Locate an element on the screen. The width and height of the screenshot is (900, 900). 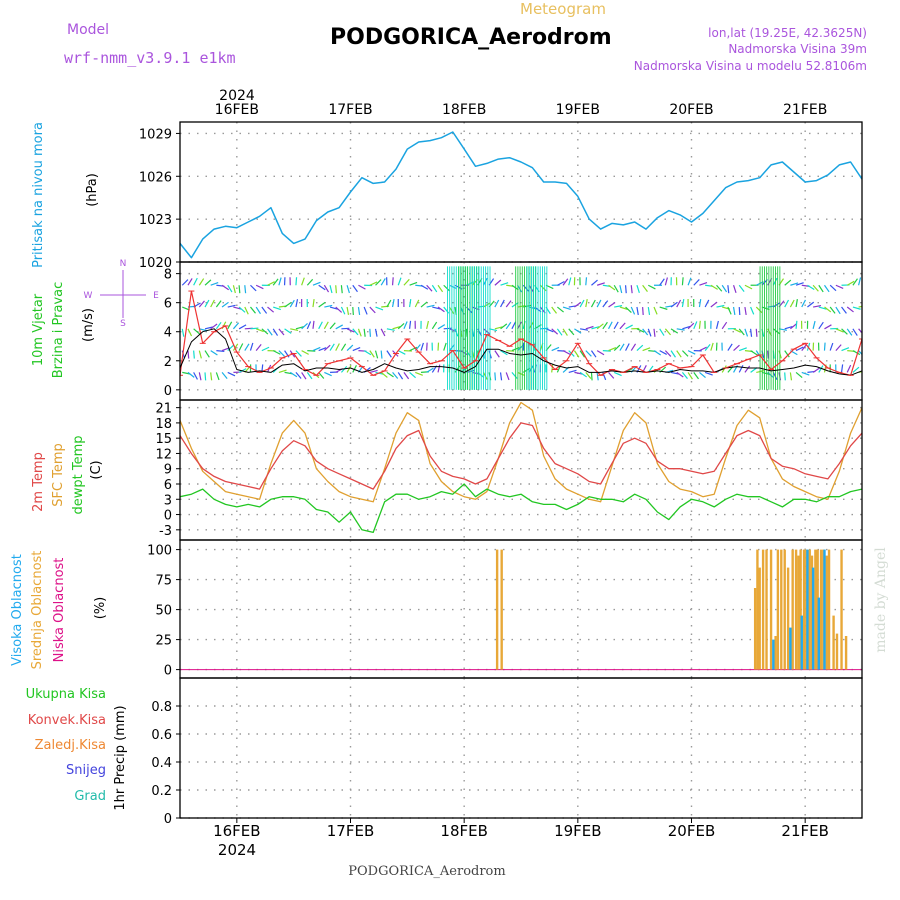
precip-ytick-label-0: 0 is located at coordinates (168, 819).